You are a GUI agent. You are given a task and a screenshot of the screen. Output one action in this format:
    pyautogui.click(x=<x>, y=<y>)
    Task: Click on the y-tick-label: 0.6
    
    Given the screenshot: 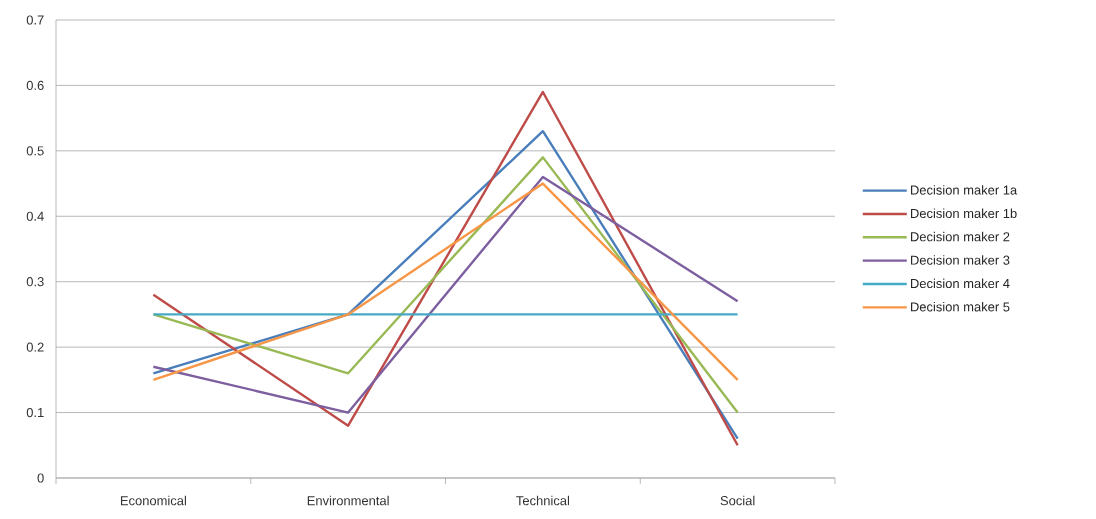 What is the action you would take?
    pyautogui.click(x=35, y=85)
    